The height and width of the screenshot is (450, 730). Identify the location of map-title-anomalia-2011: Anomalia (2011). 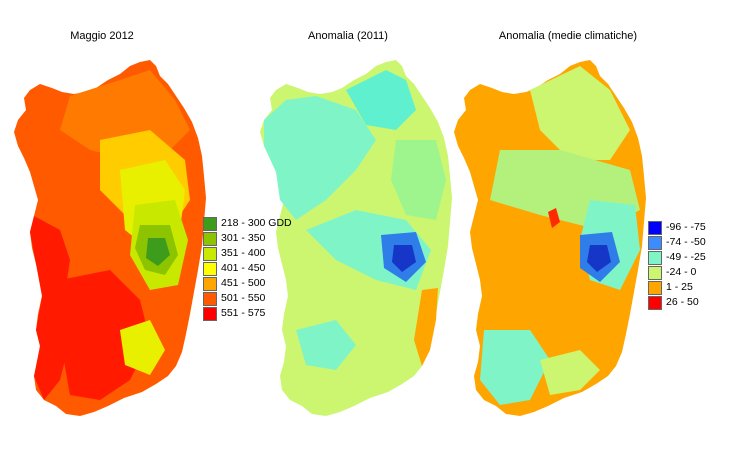
(348, 36).